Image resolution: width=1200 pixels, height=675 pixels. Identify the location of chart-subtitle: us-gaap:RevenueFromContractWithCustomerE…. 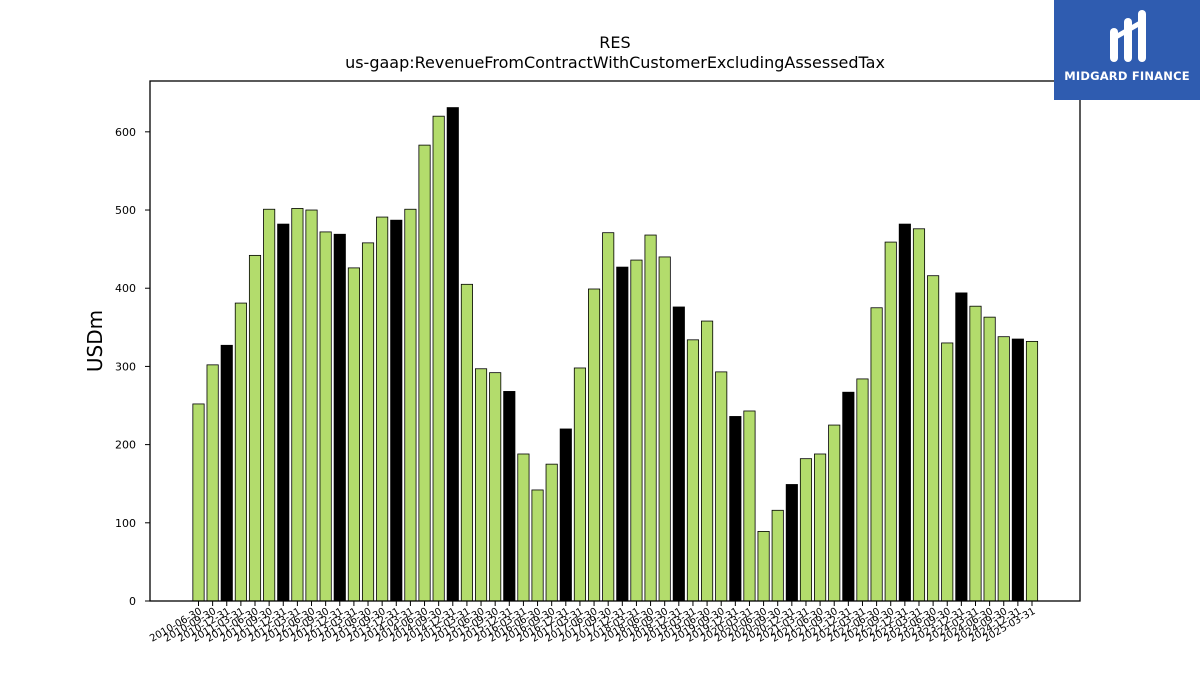
(615, 62).